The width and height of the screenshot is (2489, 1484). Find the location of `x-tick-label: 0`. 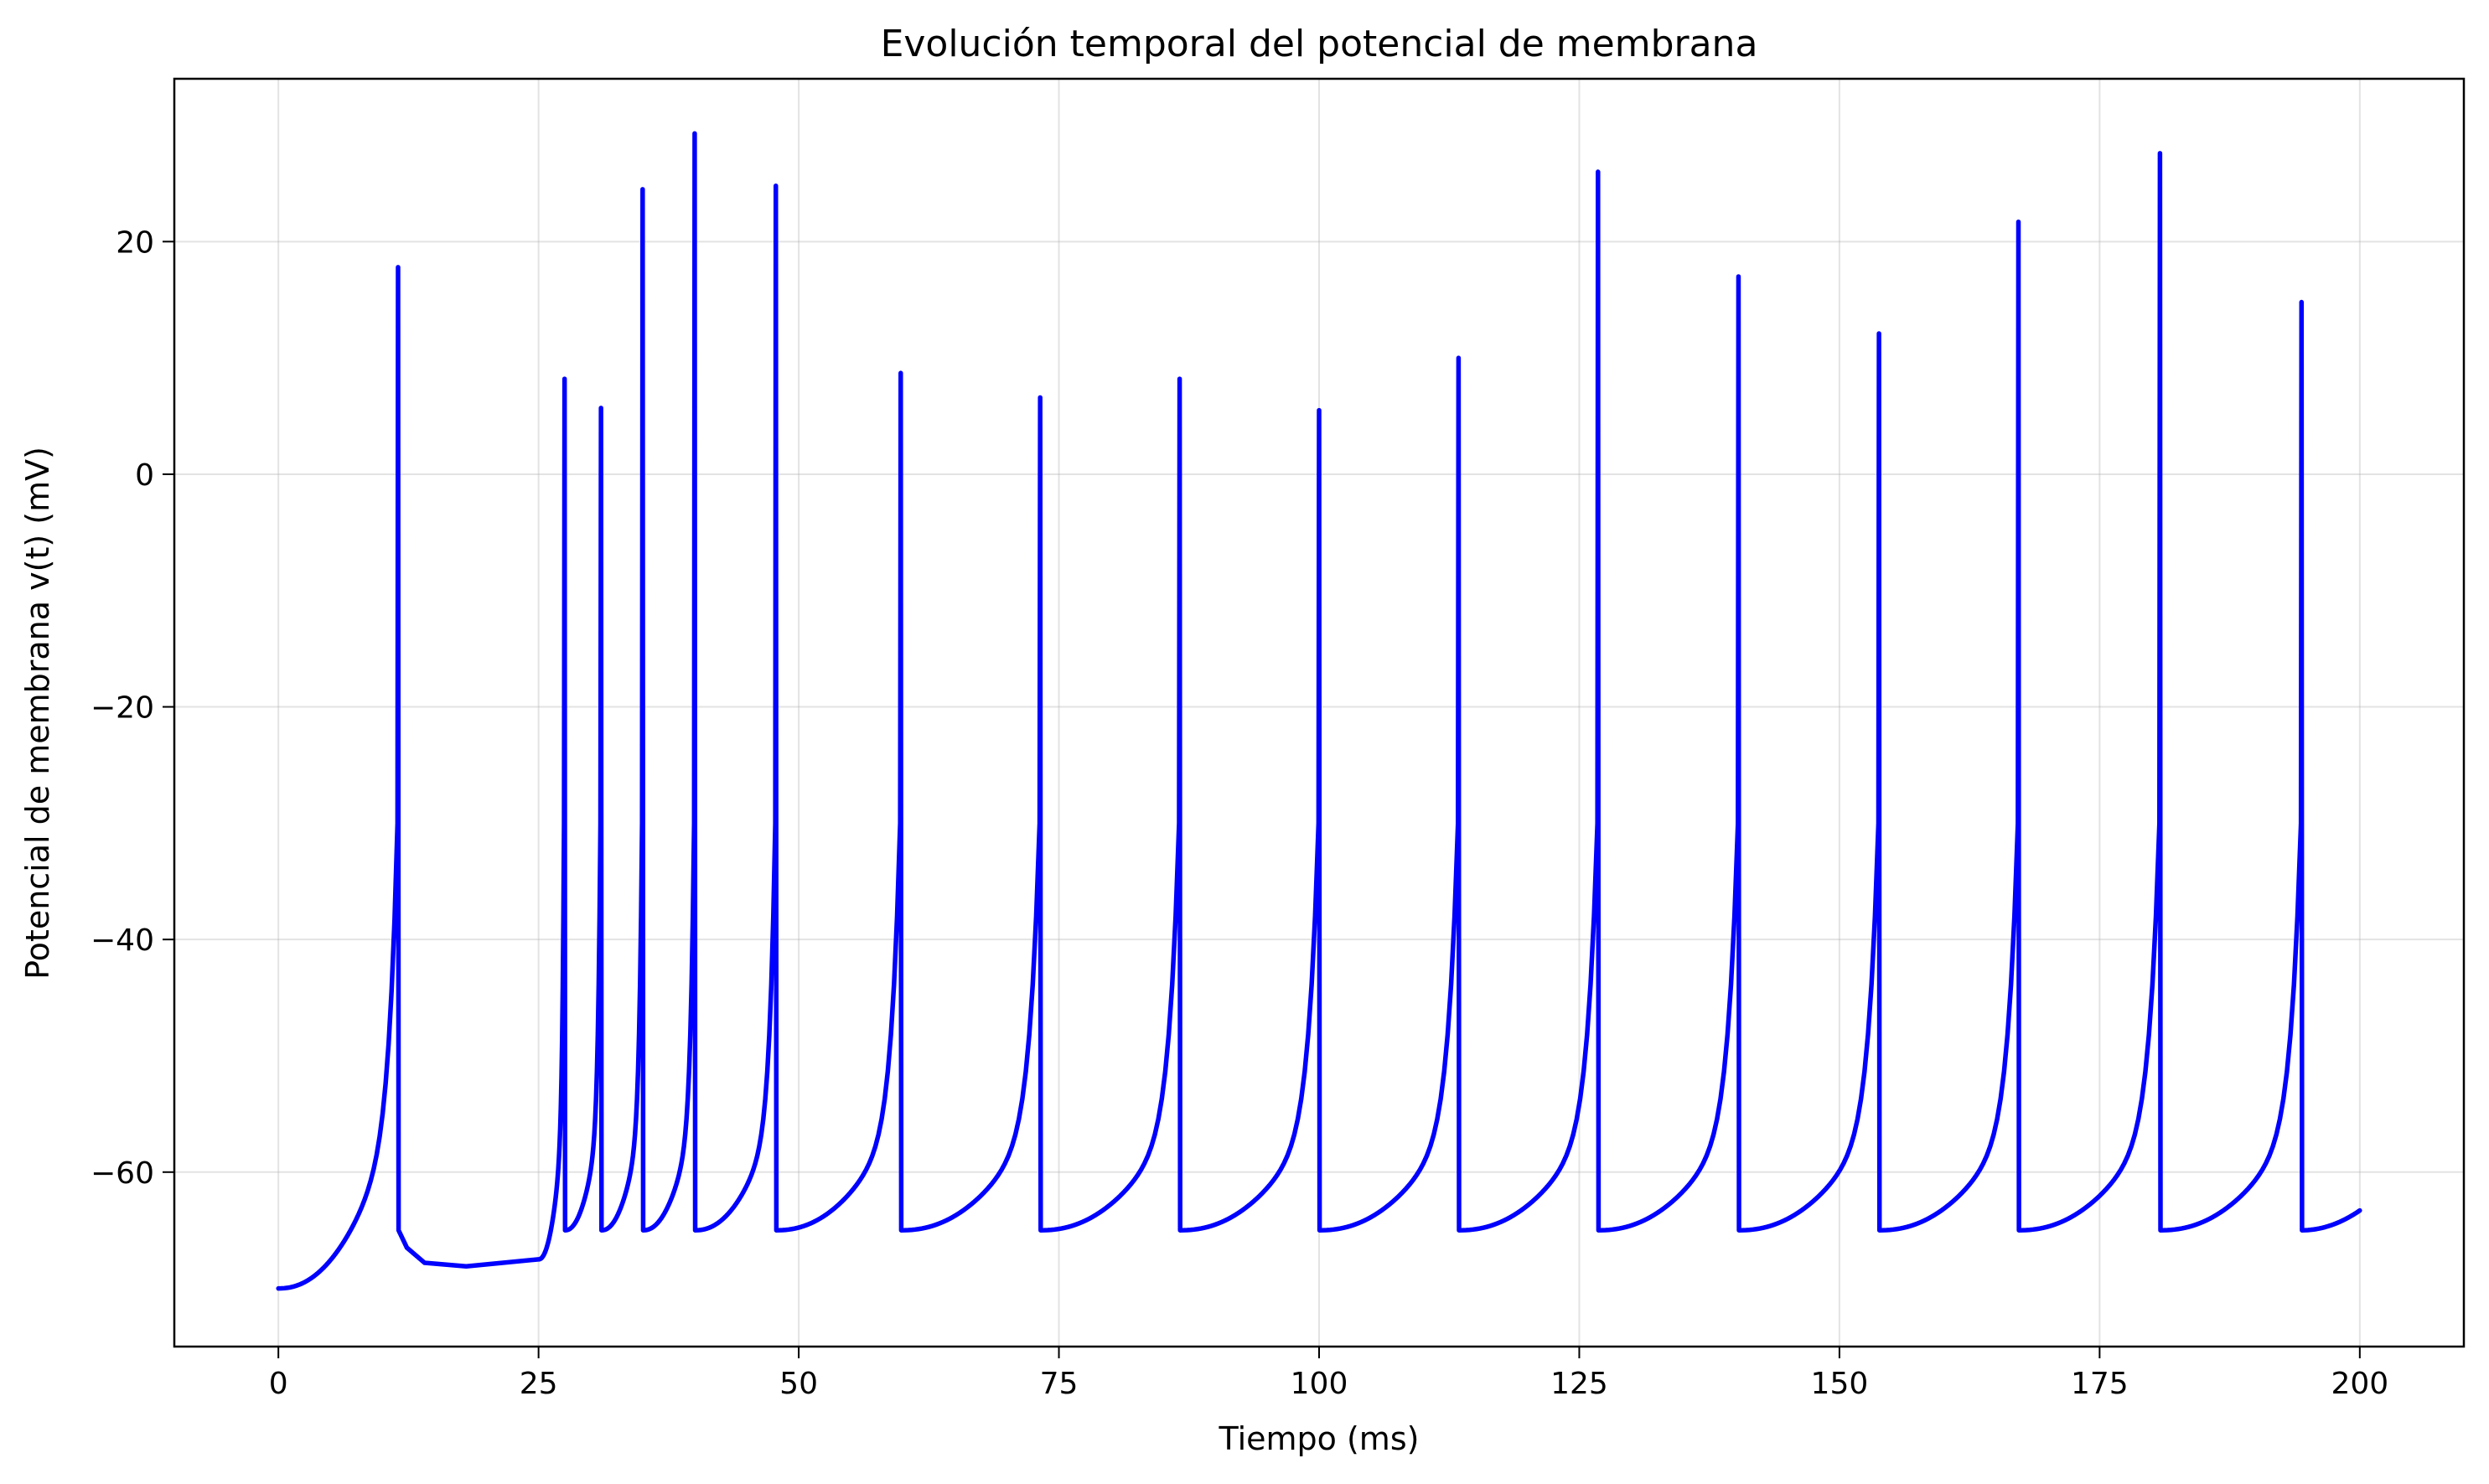

x-tick-label: 0 is located at coordinates (278, 1384).